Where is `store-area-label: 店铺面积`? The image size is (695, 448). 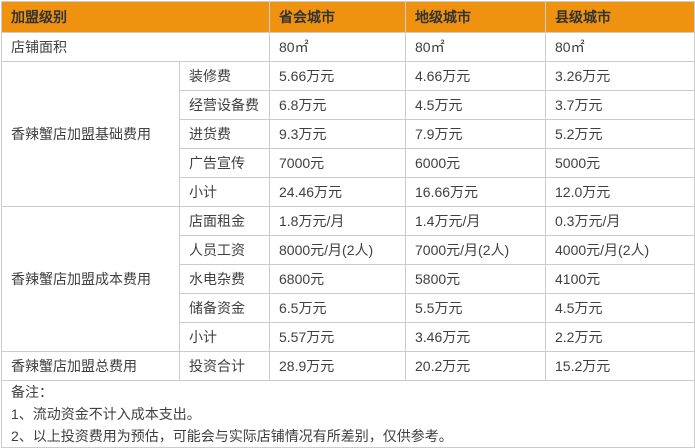 store-area-label: 店铺面积 is located at coordinates (135, 47).